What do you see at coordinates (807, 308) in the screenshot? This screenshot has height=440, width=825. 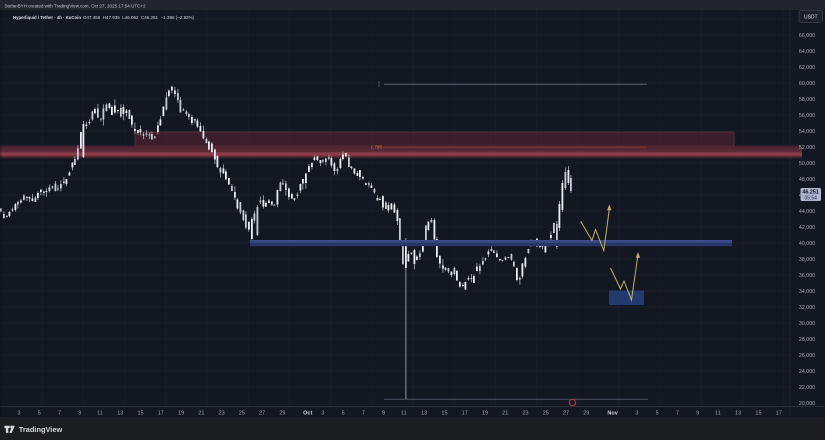 I see `svg-text: 32,000` at bounding box center [807, 308].